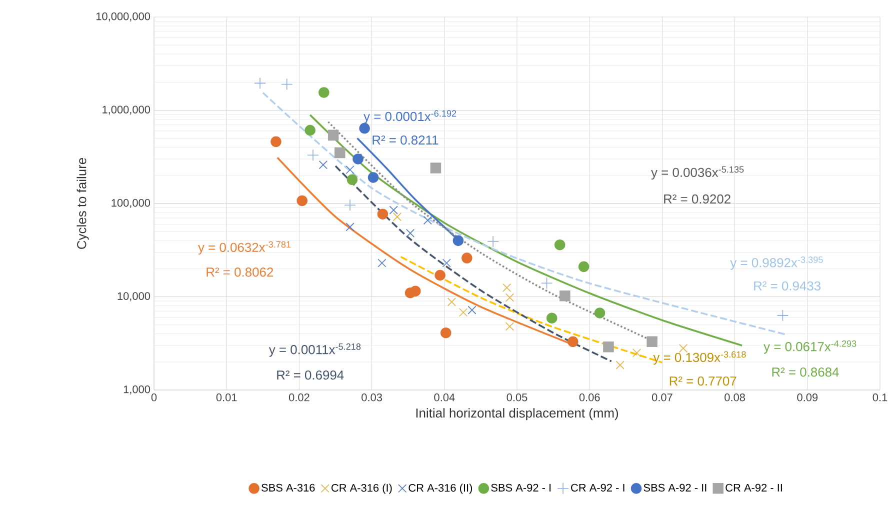  What do you see at coordinates (134, 297) in the screenshot?
I see `y-tick-label: 10,000` at bounding box center [134, 297].